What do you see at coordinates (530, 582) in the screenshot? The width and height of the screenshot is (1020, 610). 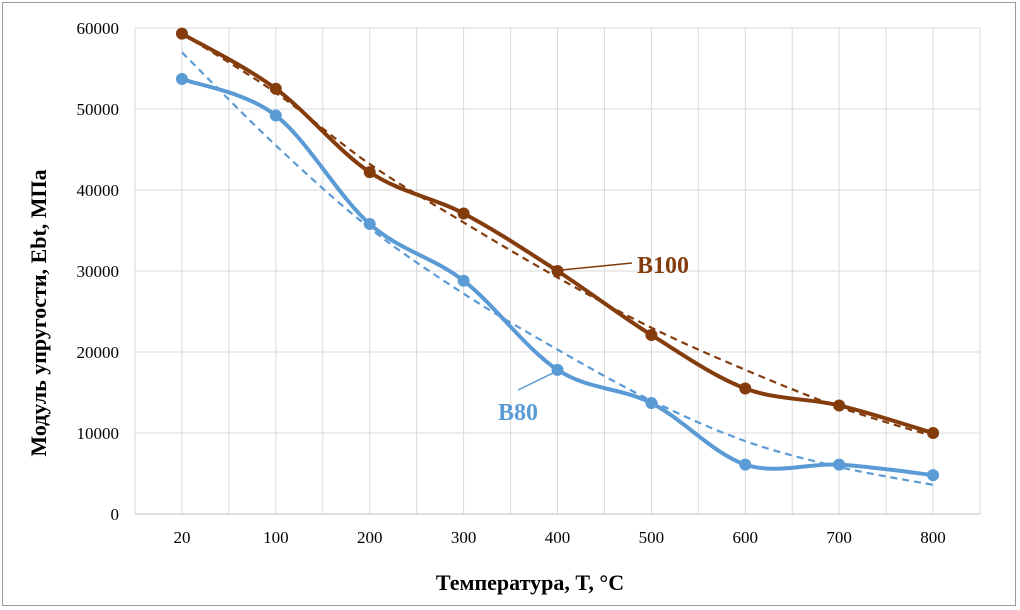 I see `x-axis-title: Температура, T, °C` at bounding box center [530, 582].